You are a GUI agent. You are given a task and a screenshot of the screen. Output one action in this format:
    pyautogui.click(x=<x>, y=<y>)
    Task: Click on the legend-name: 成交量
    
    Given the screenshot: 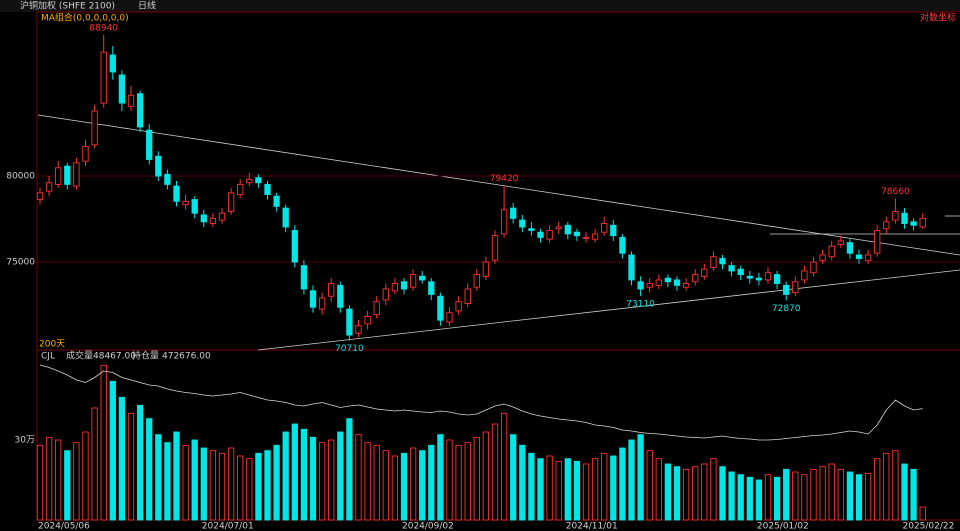 What is the action you would take?
    pyautogui.click(x=79, y=356)
    